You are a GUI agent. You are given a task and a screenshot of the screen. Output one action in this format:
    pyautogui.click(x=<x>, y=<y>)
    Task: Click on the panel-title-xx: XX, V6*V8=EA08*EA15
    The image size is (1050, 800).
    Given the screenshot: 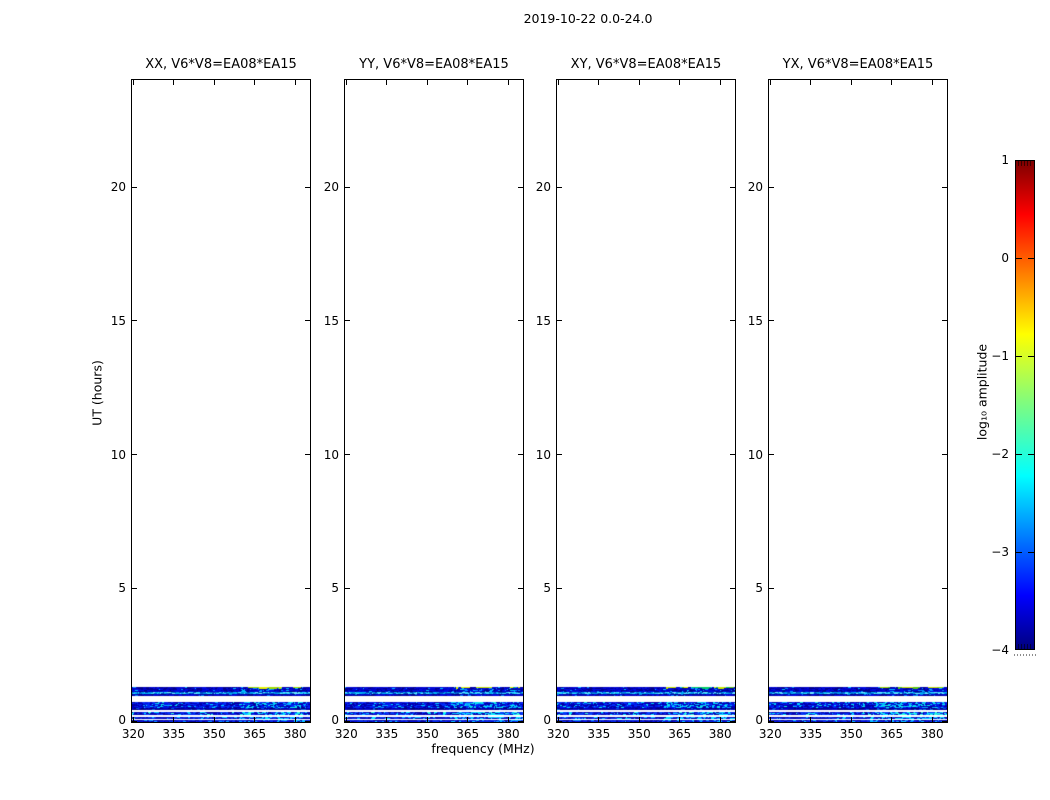 What is the action you would take?
    pyautogui.click(x=221, y=64)
    